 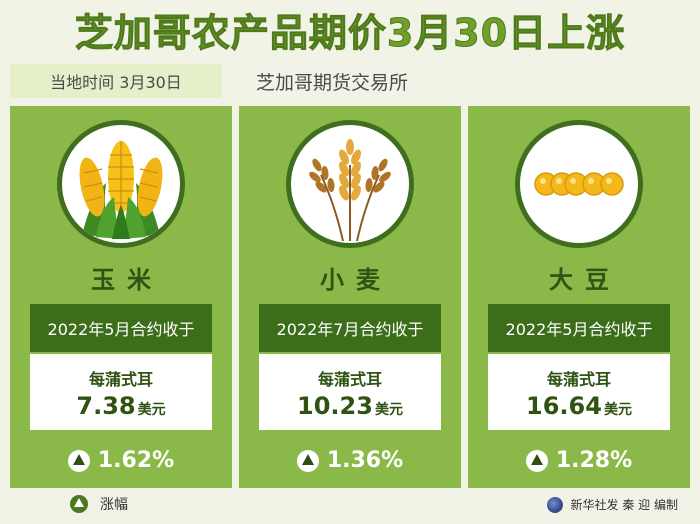 I want to click on corn-icon, so click(x=121, y=184).